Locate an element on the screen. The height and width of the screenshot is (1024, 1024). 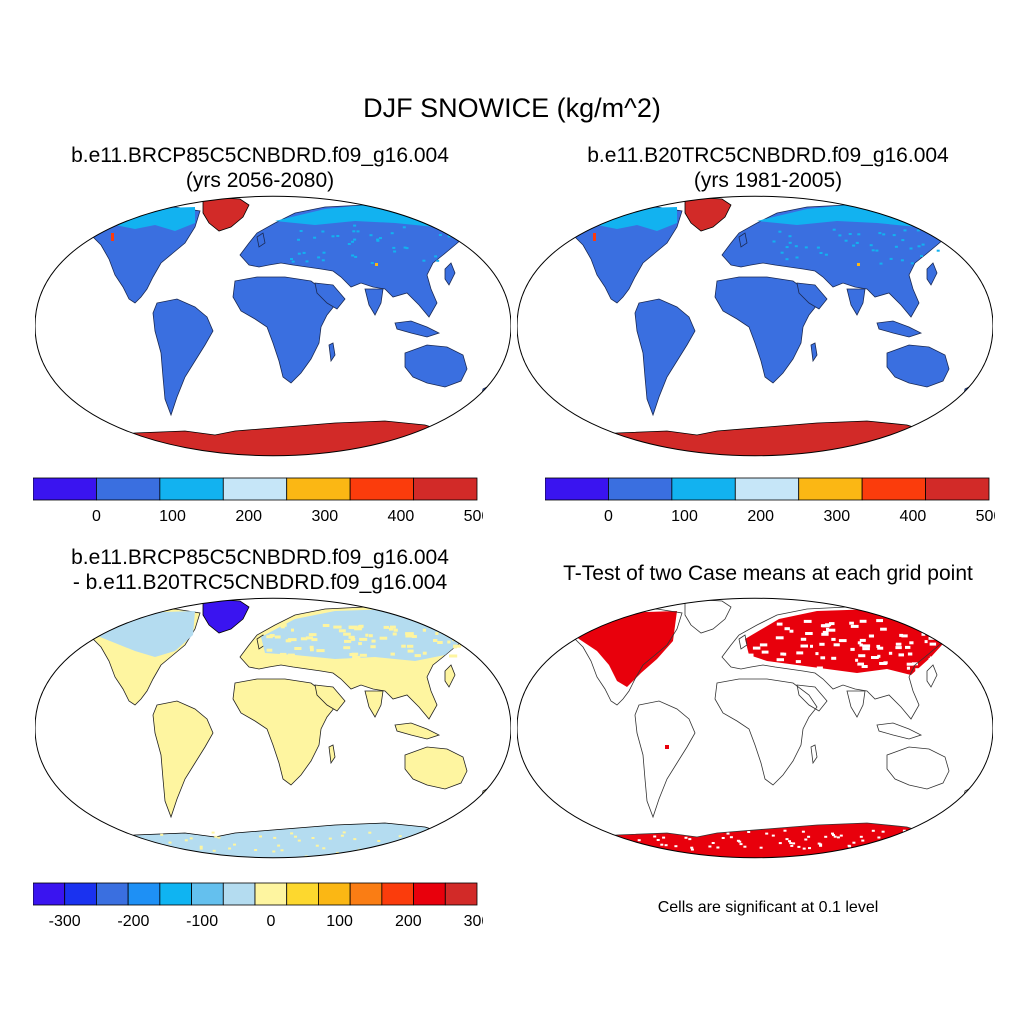
map-future-snowice is located at coordinates (273, 326).